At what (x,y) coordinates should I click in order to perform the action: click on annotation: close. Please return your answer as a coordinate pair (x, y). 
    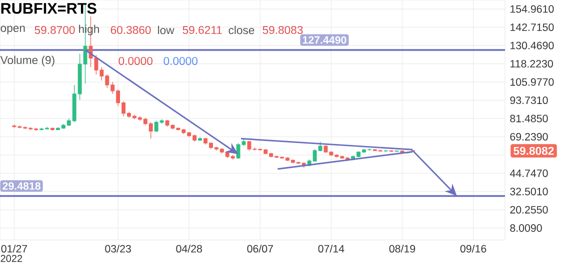
    Looking at the image, I should click on (241, 30).